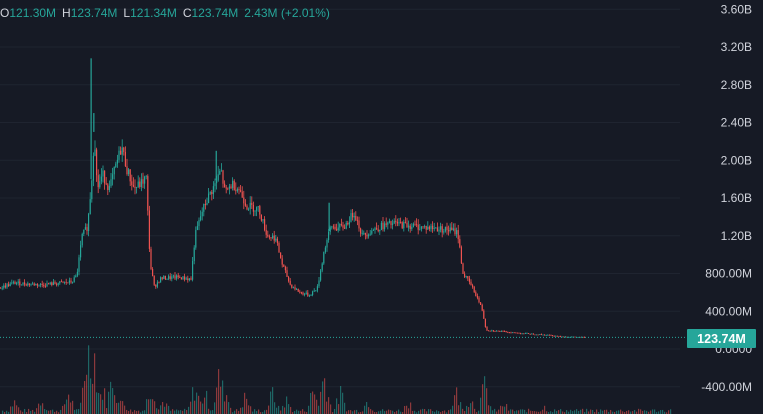 This screenshot has width=763, height=414. I want to click on axis-tick-label: 3.20B, so click(736, 47).